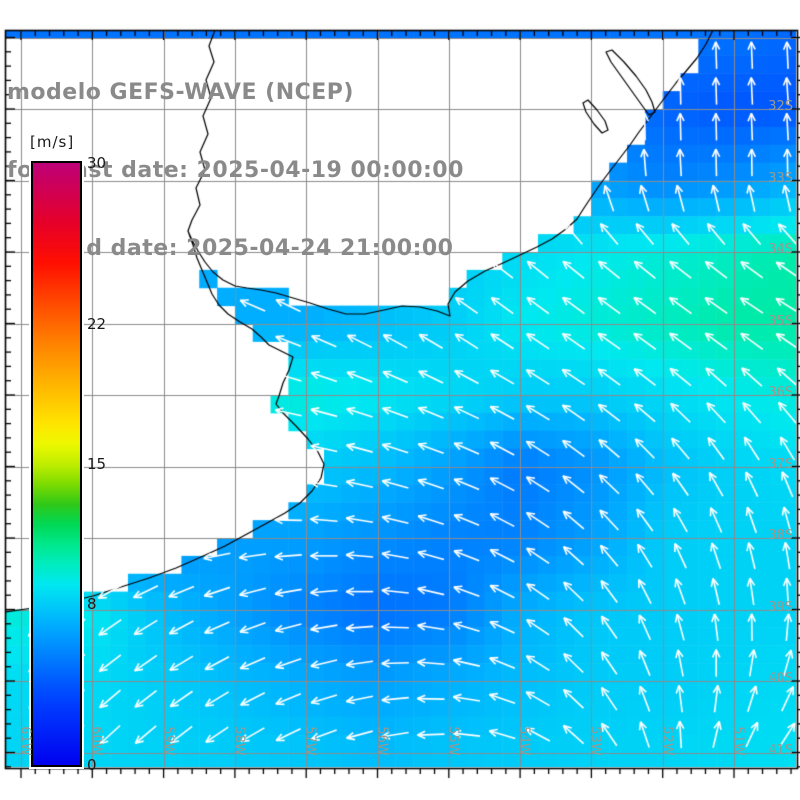 This screenshot has height=800, width=800. I want to click on colorbar-tick-8: 8, so click(92, 604).